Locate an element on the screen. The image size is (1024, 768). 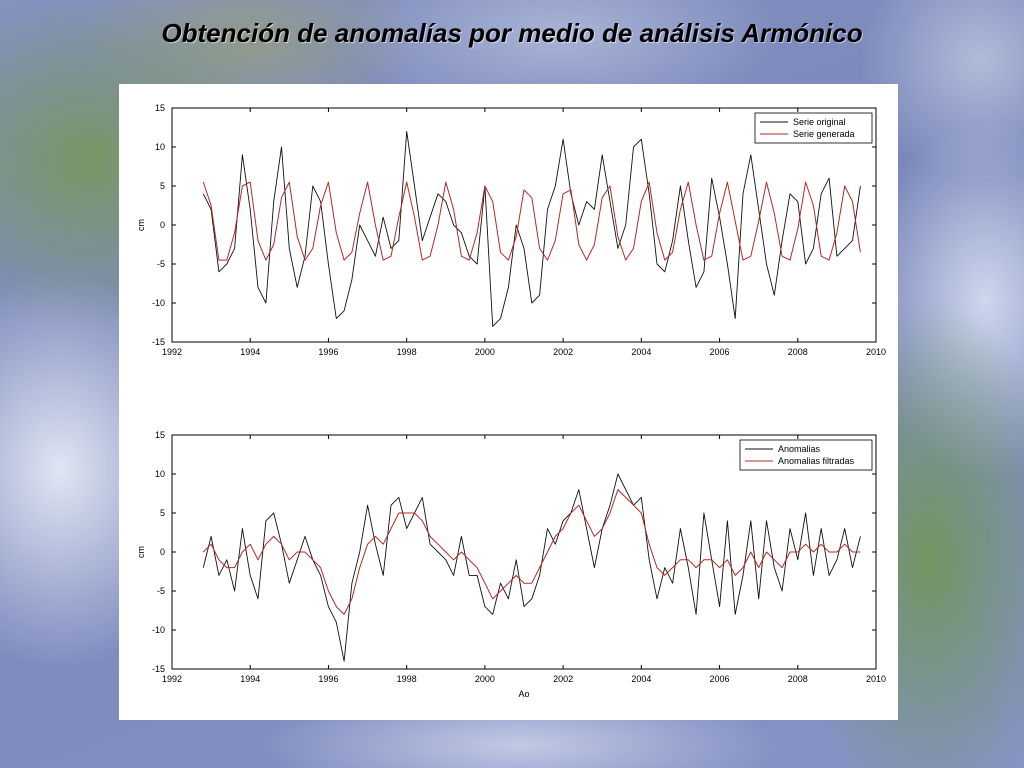
legend-label: Serie generada is located at coordinates (824, 134).